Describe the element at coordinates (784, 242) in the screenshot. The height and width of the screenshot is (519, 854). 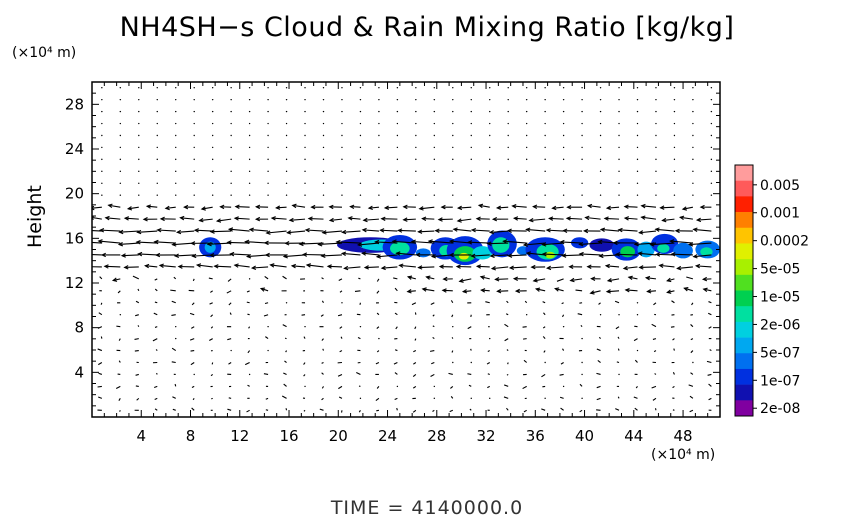
I see `colorbar-label: 0.0002` at that location.